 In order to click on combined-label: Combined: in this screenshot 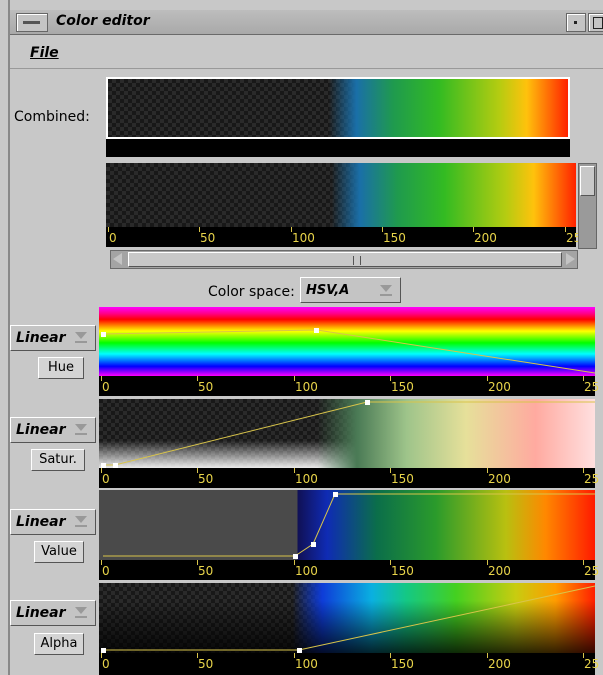, I will do `click(52, 117)`.